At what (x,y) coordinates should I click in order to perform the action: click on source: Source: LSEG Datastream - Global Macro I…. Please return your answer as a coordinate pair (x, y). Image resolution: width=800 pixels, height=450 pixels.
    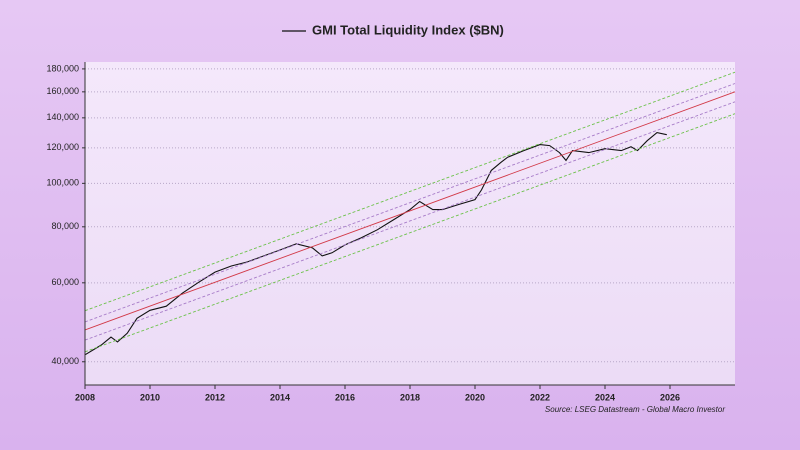
    Looking at the image, I should click on (635, 409).